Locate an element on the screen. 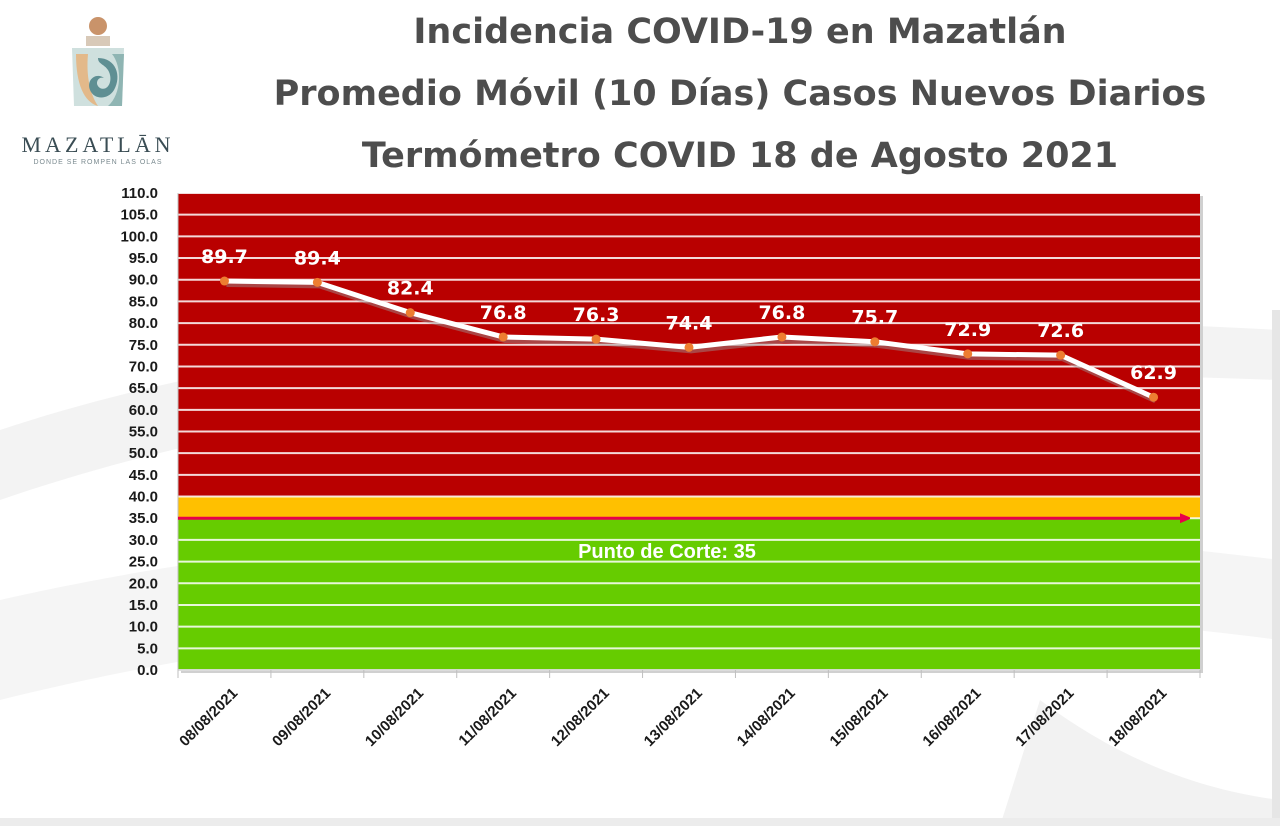 This screenshot has height=826, width=1280. x-tick-label: 08/08/2021 is located at coordinates (208, 717).